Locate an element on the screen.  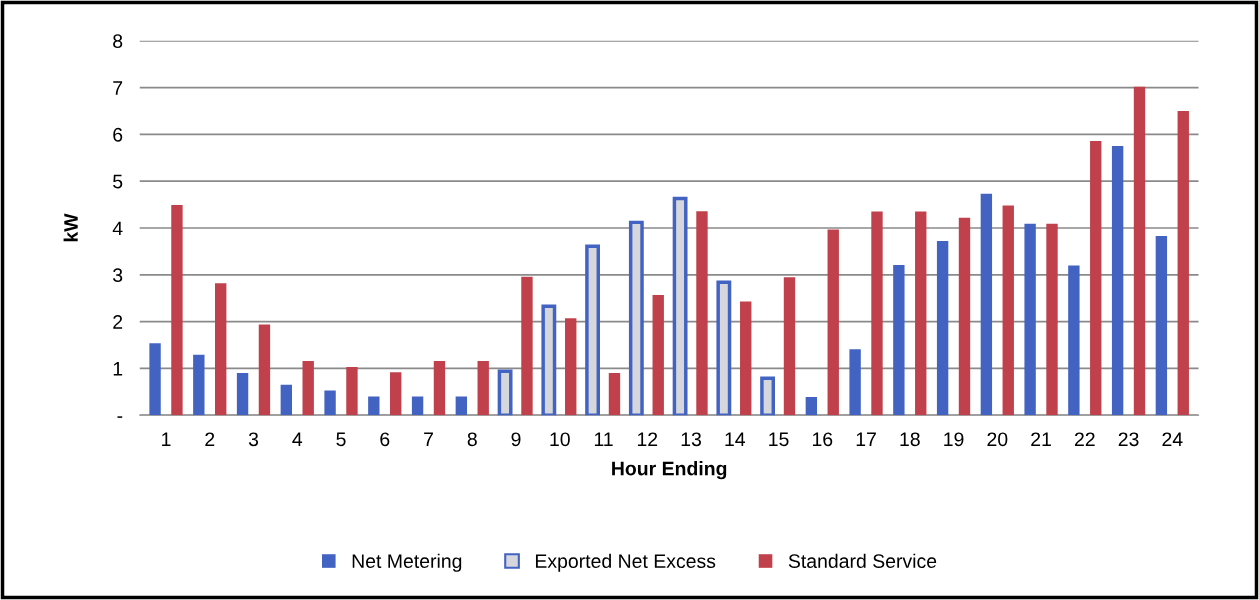
y-tick-label: 1 is located at coordinates (118, 369).